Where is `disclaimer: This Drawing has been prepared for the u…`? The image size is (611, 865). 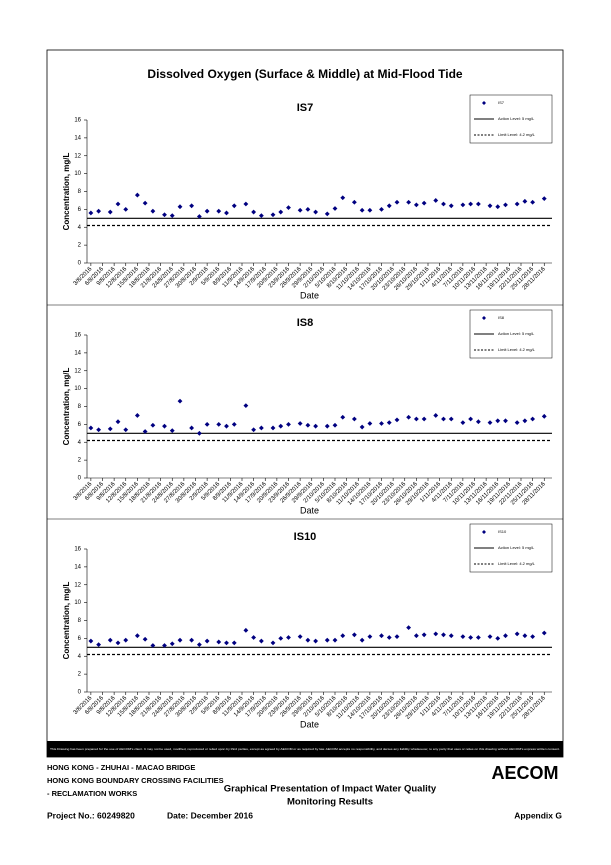
disclaimer: This Drawing has been prepared for the u… is located at coordinates (305, 749).